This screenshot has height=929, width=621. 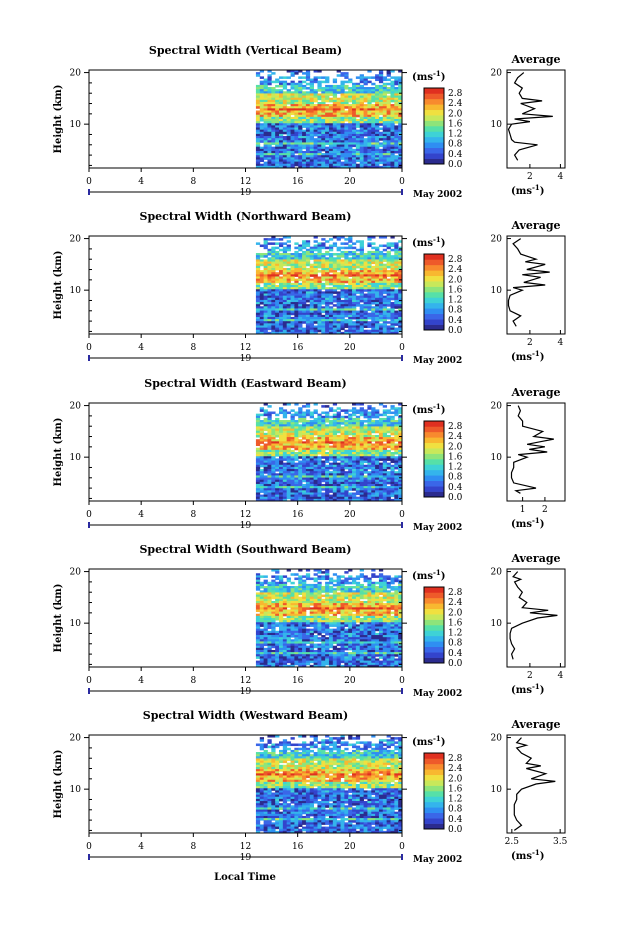 I want to click on avg-y-tick-label: 10, so click(x=497, y=458).